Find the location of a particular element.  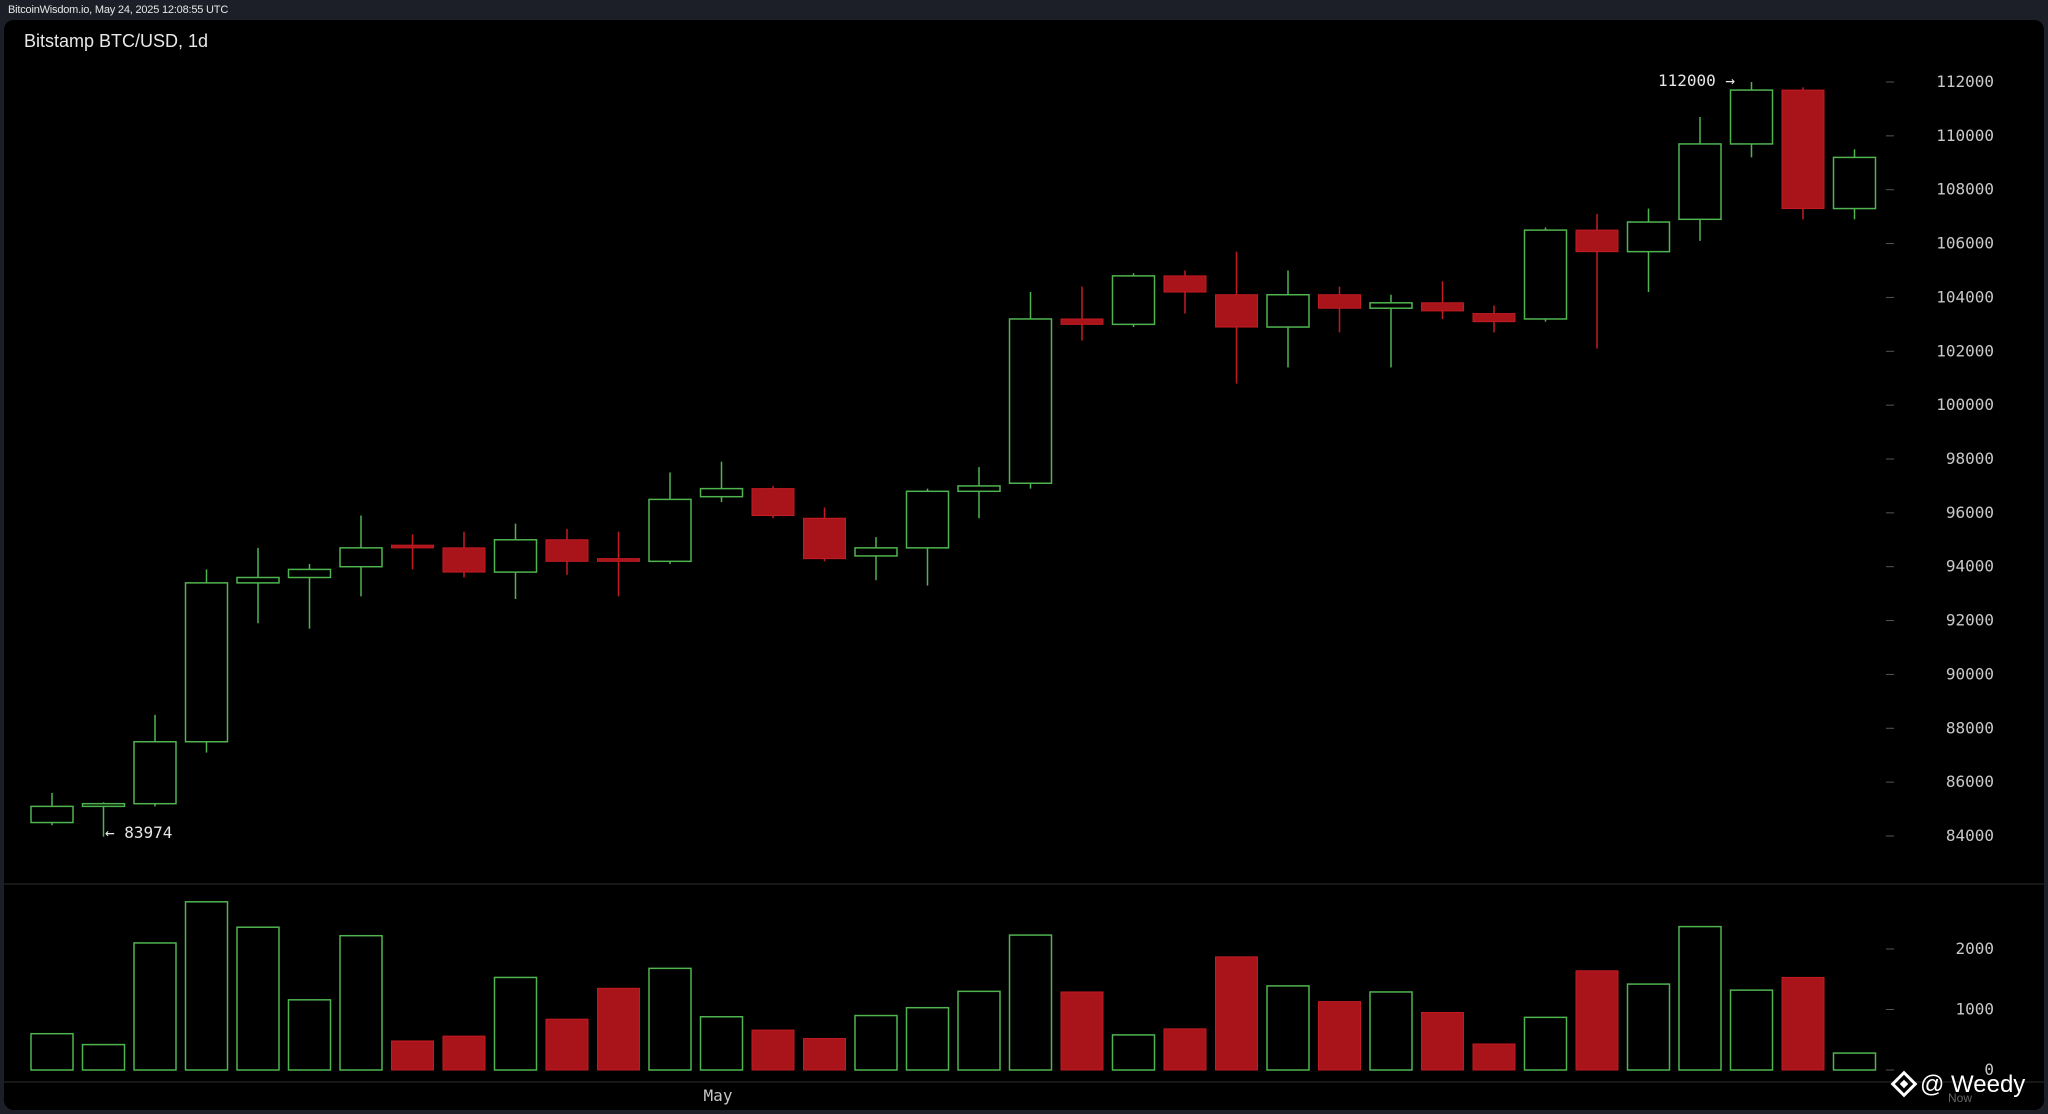

price-tick-label: 88000 is located at coordinates (1970, 727).